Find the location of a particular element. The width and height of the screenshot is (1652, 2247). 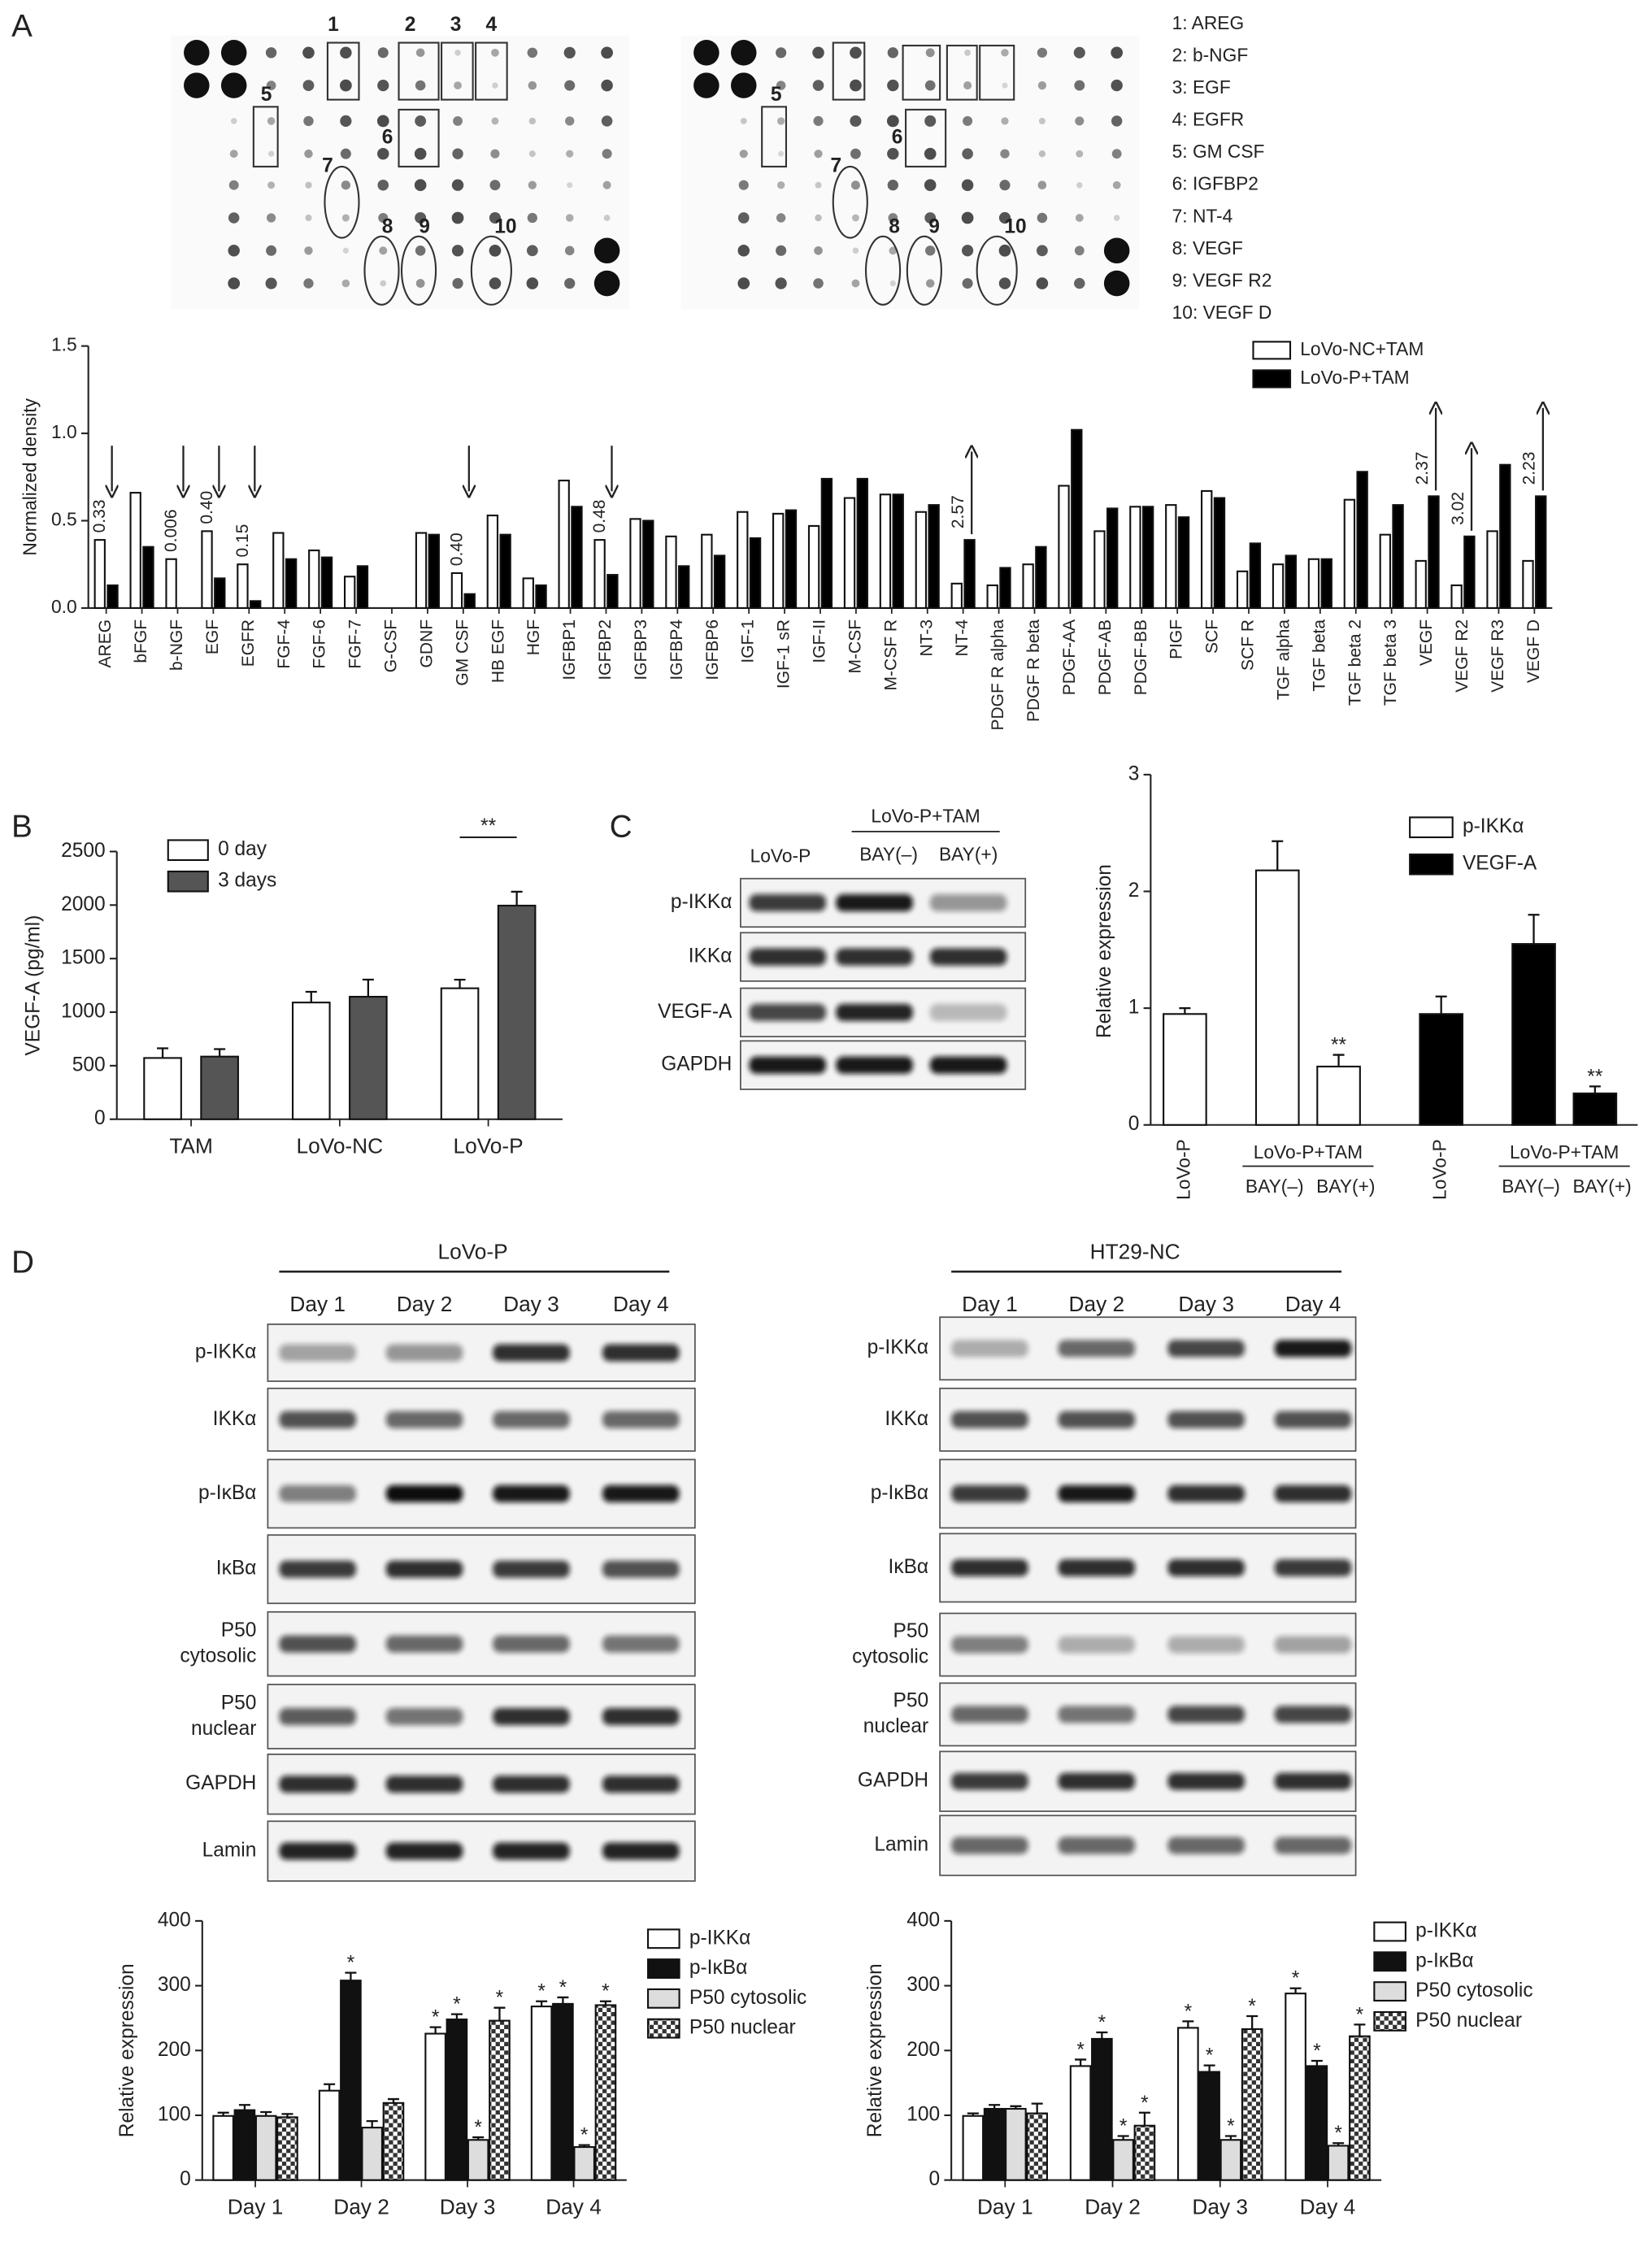

group-label: LoVo-P+TAM is located at coordinates (1564, 1152).